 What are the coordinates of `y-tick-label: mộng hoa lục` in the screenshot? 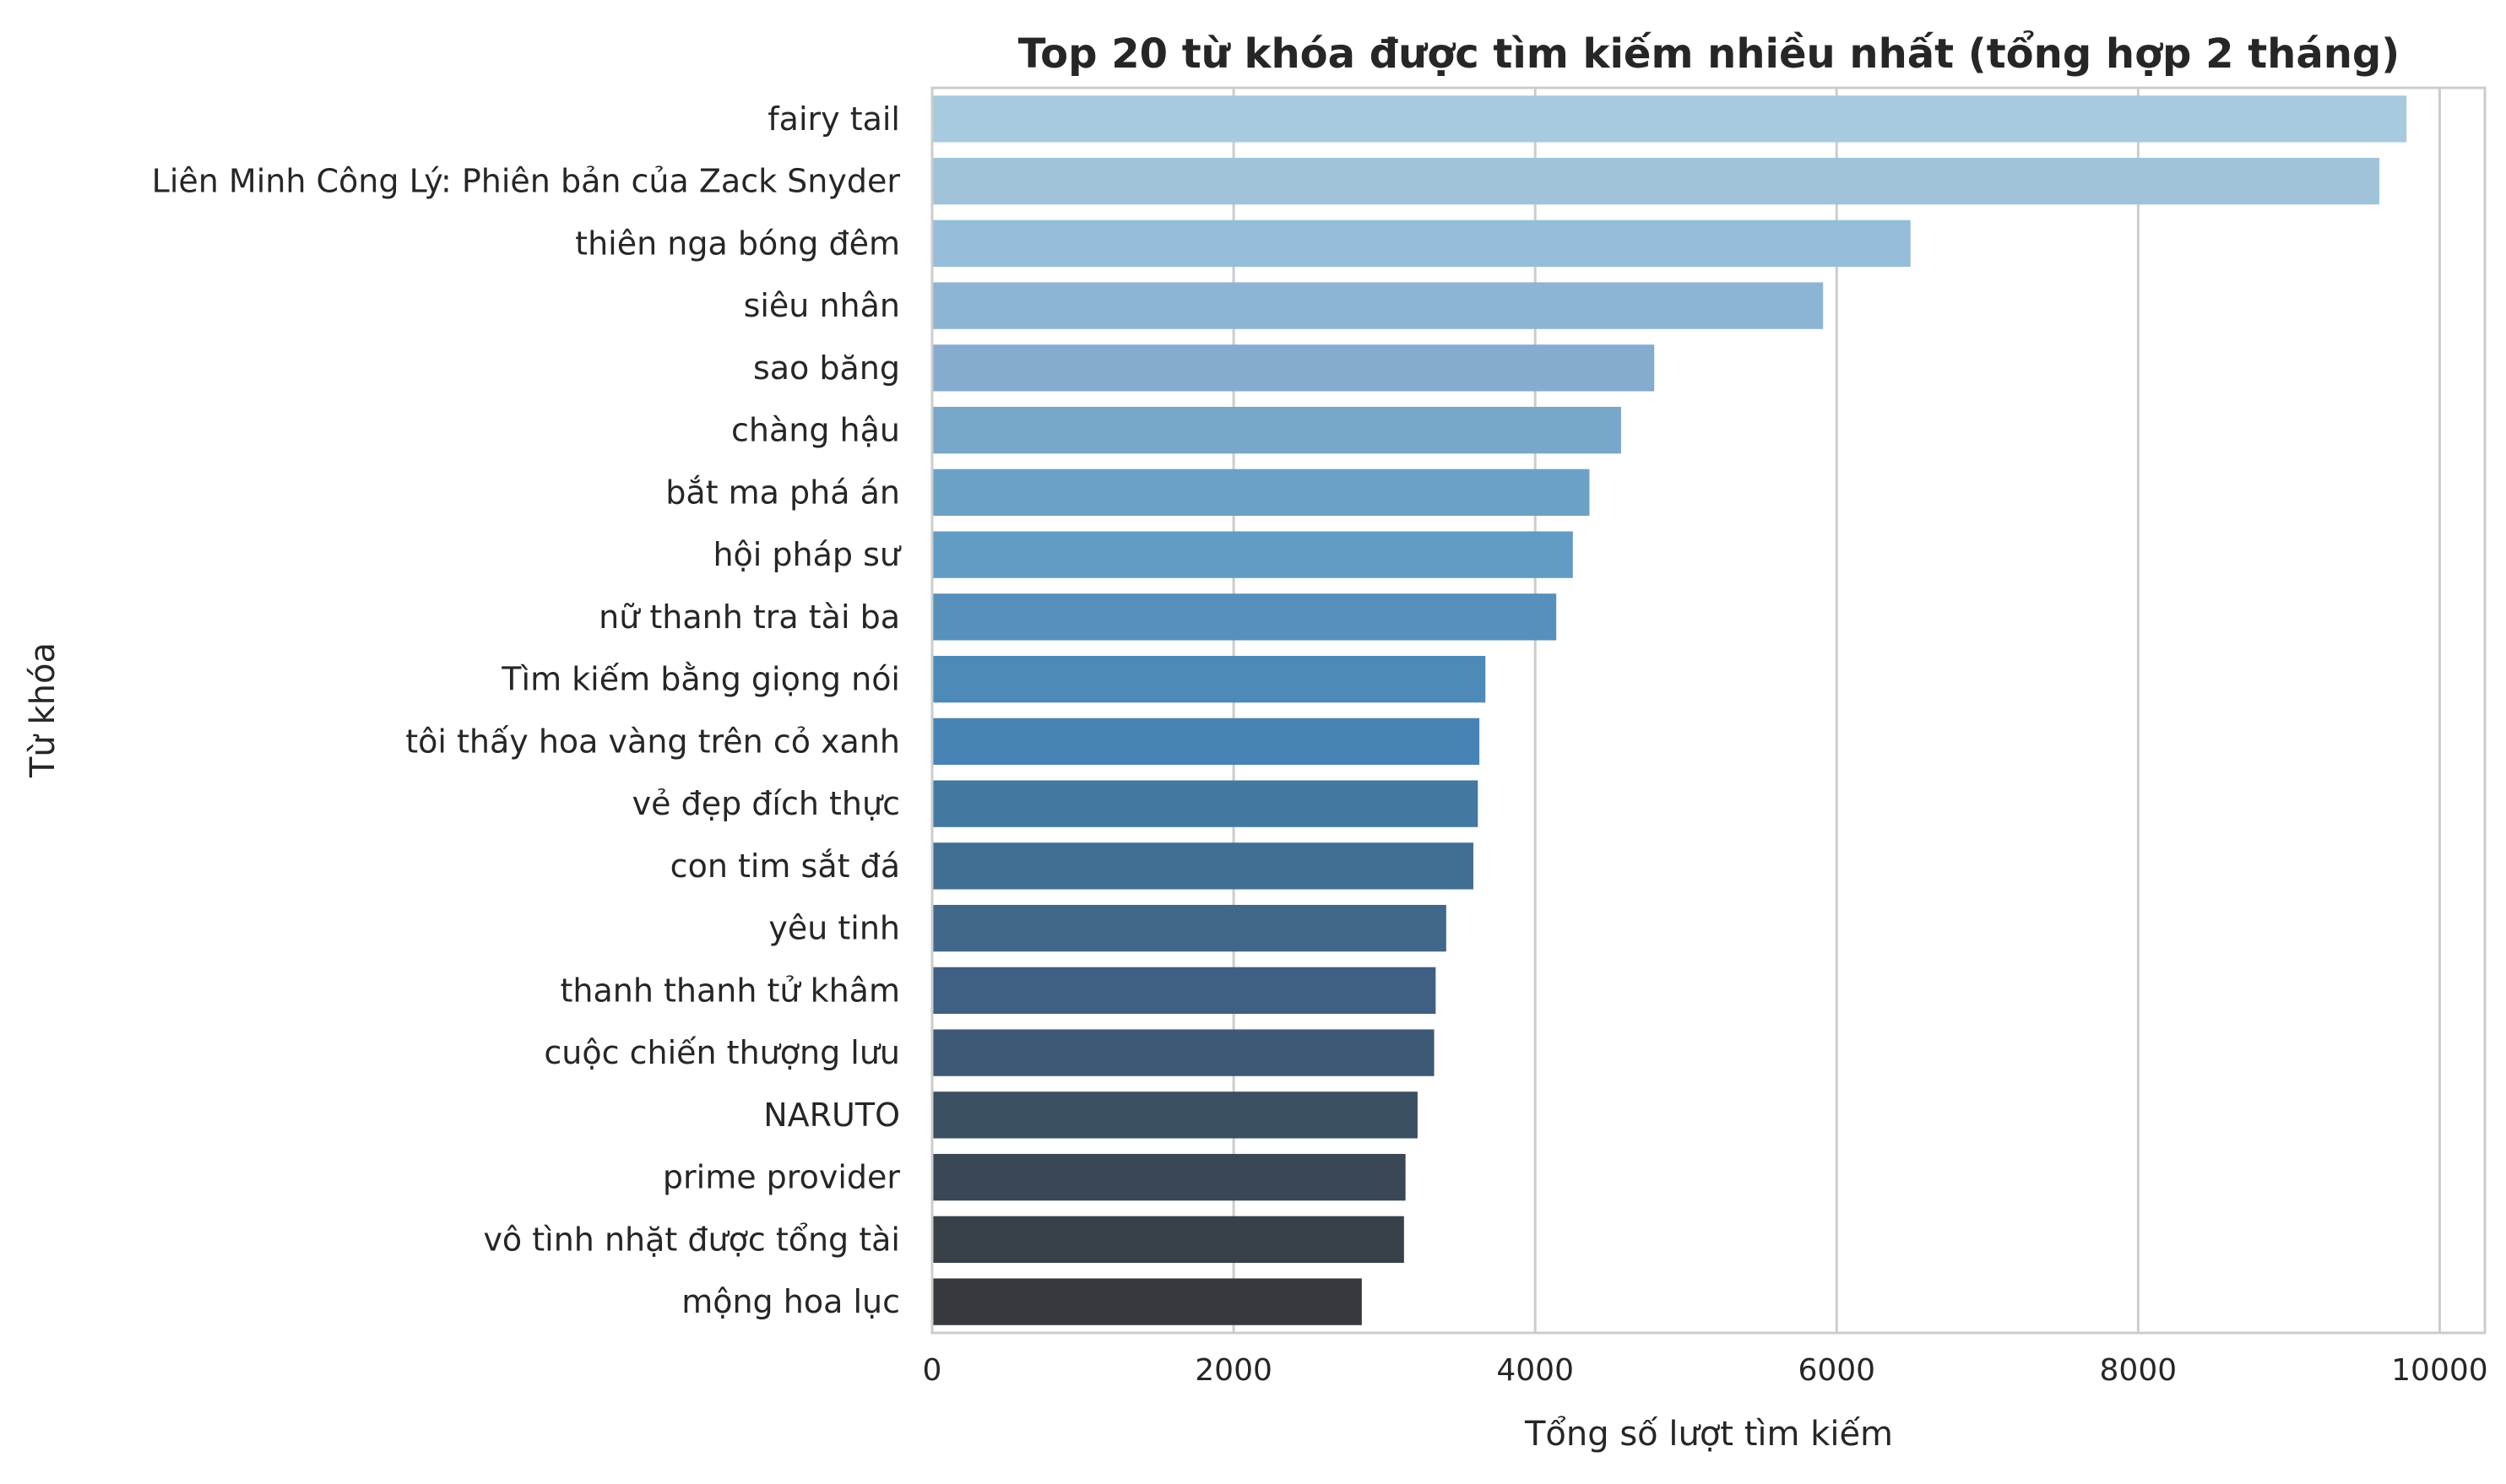 It's located at (790, 1301).